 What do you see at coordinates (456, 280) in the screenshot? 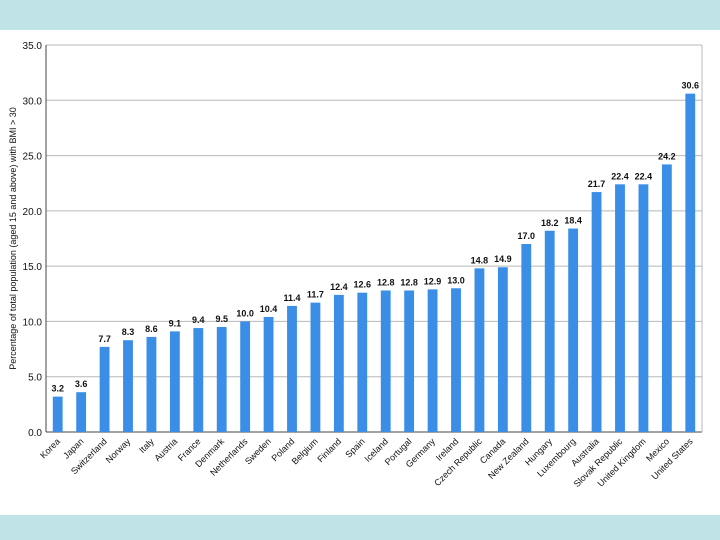
I see `data-label: 13.0` at bounding box center [456, 280].